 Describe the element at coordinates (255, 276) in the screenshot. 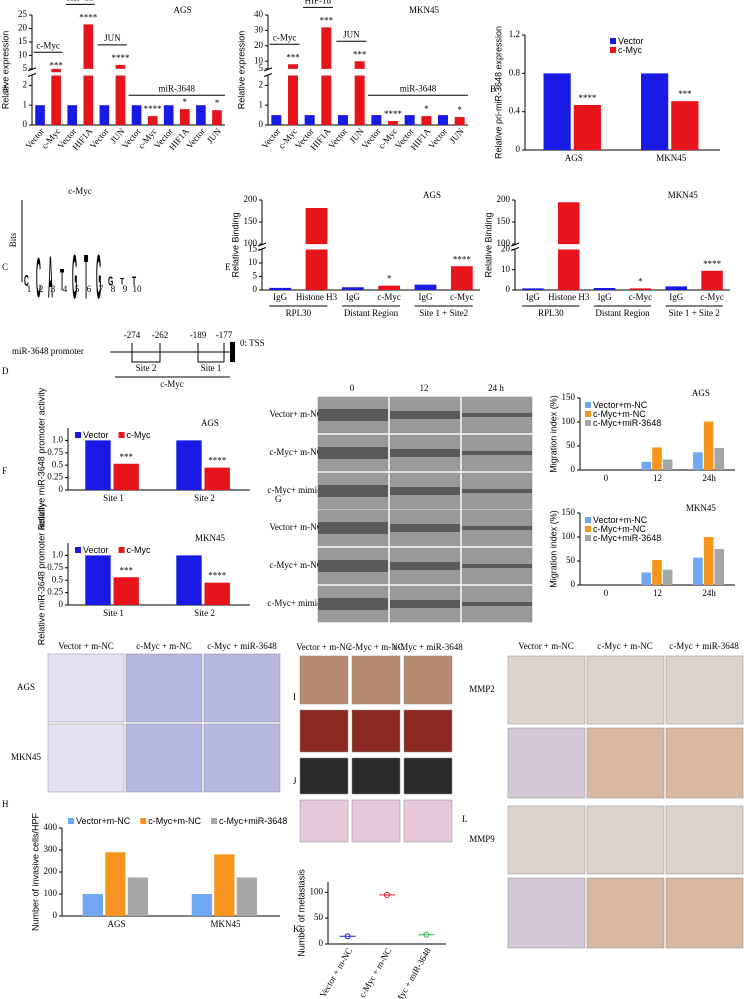

I see `y-tick-label: 5` at that location.